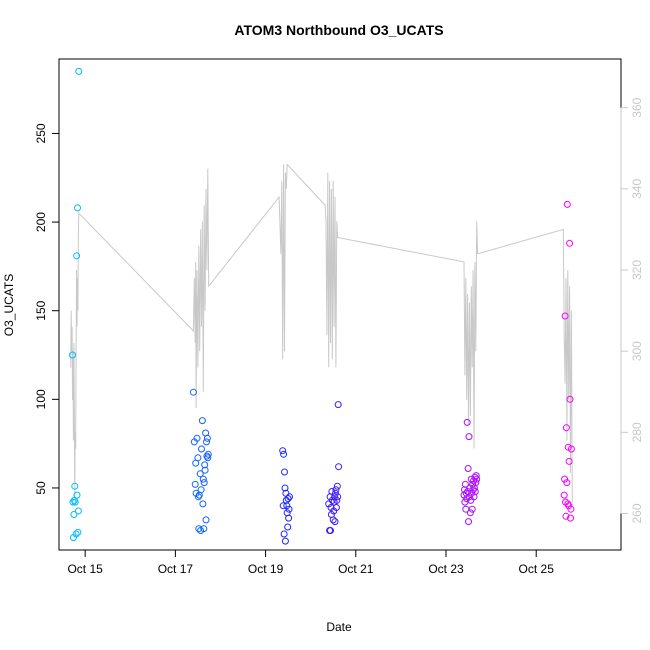  Describe the element at coordinates (311, 562) in the screenshot. I see `x-axis: Oct 15 Oct 17 Oct 19 Oct 21 Oct 23 Oct 25` at that location.